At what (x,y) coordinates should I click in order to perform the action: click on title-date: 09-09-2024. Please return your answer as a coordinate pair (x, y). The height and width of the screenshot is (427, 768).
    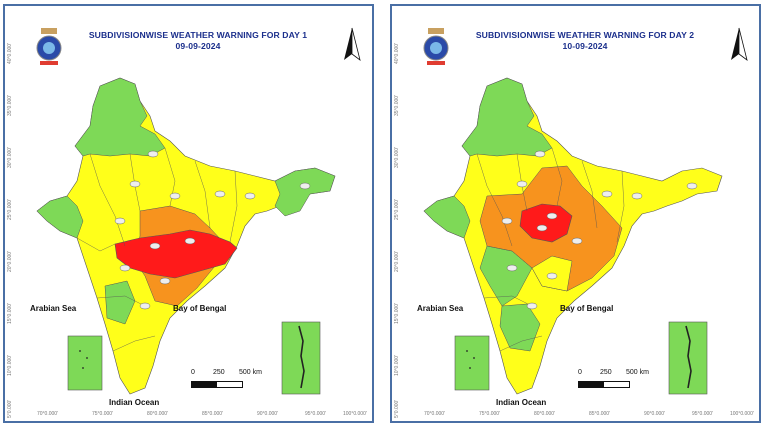
    Looking at the image, I should click on (198, 46).